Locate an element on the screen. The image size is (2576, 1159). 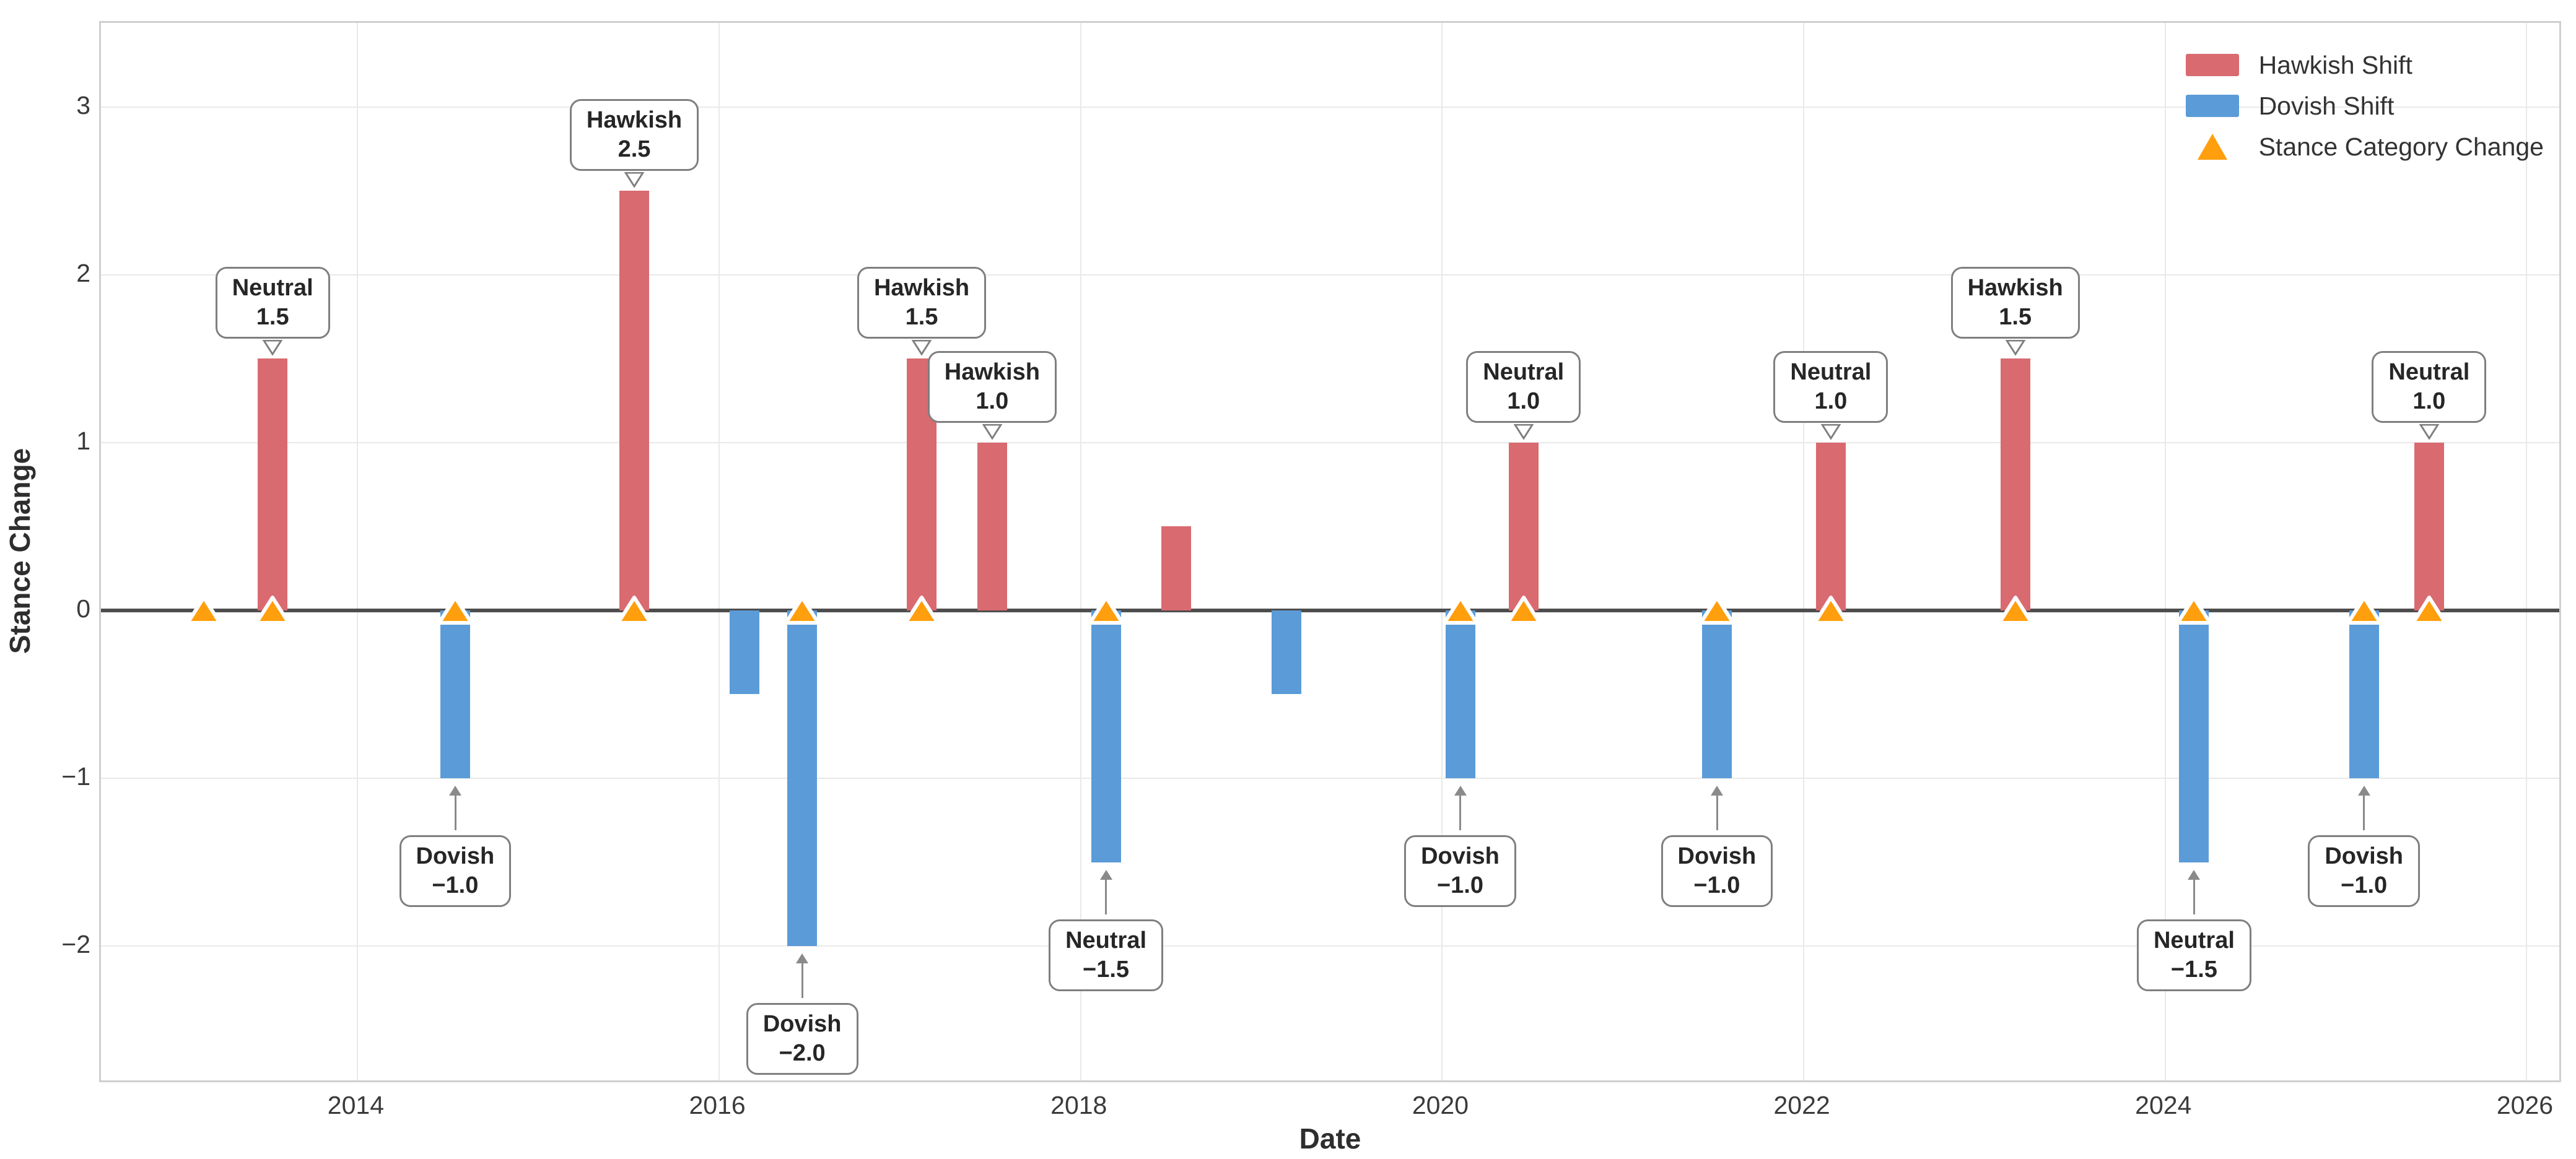
y-tick-label: 1 is located at coordinates (83, 440).